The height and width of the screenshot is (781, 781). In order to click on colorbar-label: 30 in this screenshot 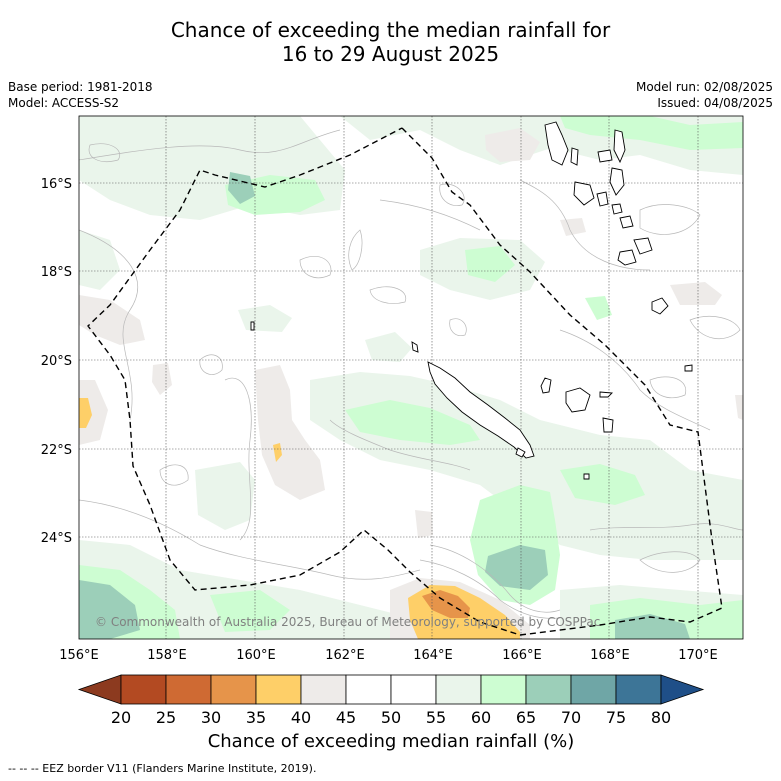, I will do `click(211, 717)`.